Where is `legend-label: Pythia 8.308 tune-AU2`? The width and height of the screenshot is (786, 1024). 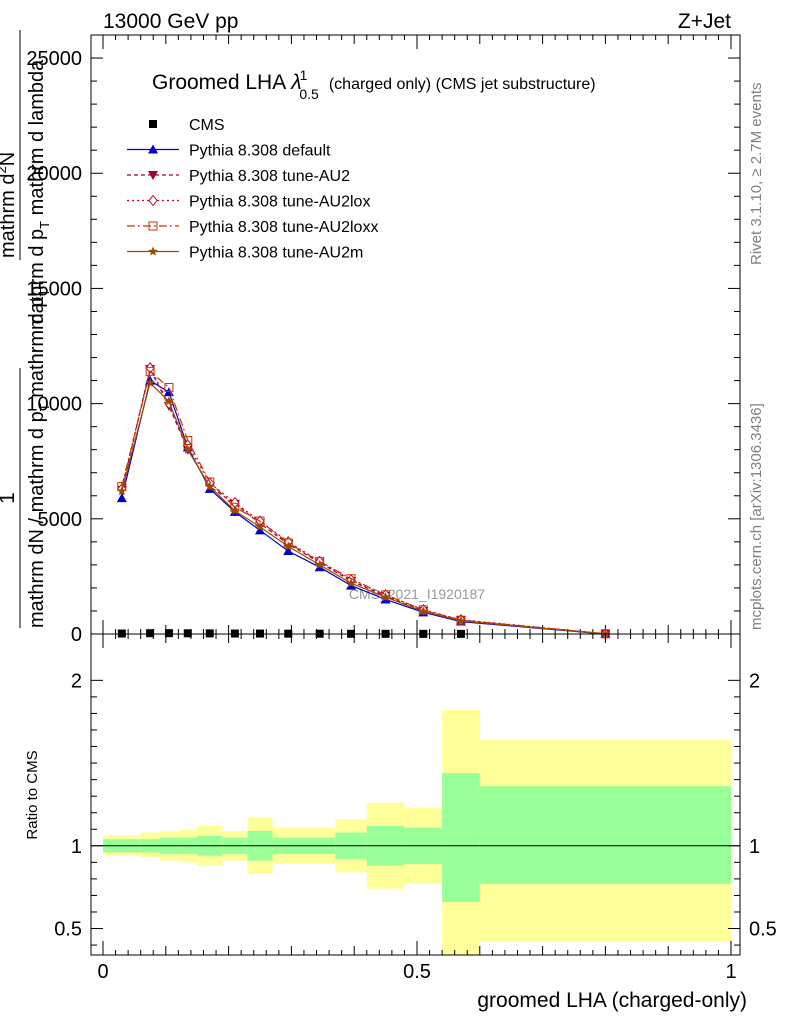
legend-label: Pythia 8.308 tune-AU2 is located at coordinates (269, 176).